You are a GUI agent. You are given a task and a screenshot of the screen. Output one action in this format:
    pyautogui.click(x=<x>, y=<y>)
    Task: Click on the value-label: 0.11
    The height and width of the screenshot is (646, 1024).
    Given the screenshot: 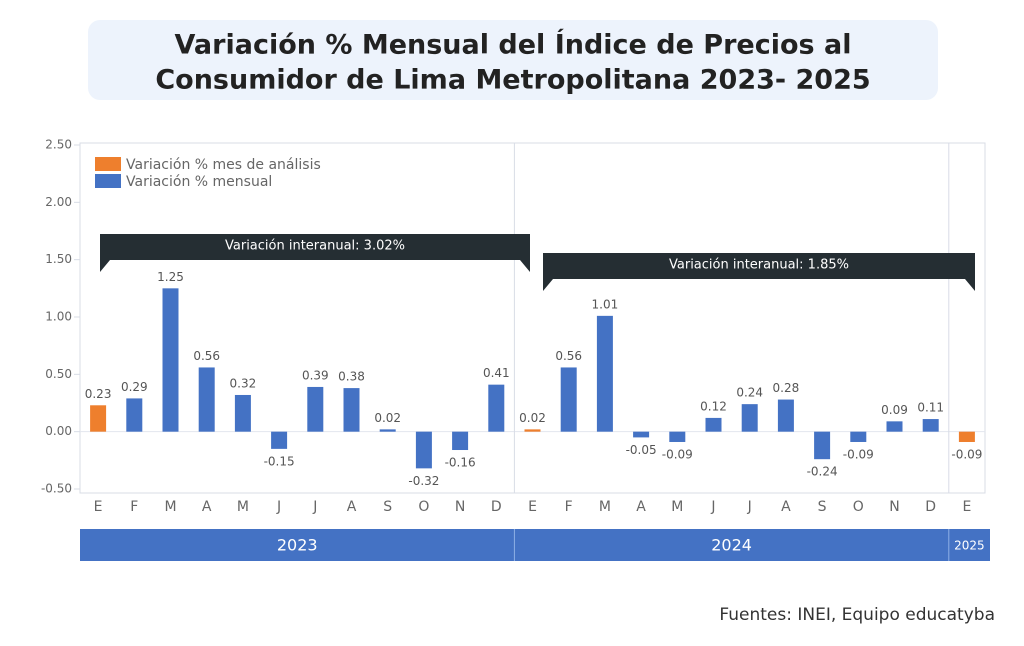 What is the action you would take?
    pyautogui.click(x=930, y=408)
    